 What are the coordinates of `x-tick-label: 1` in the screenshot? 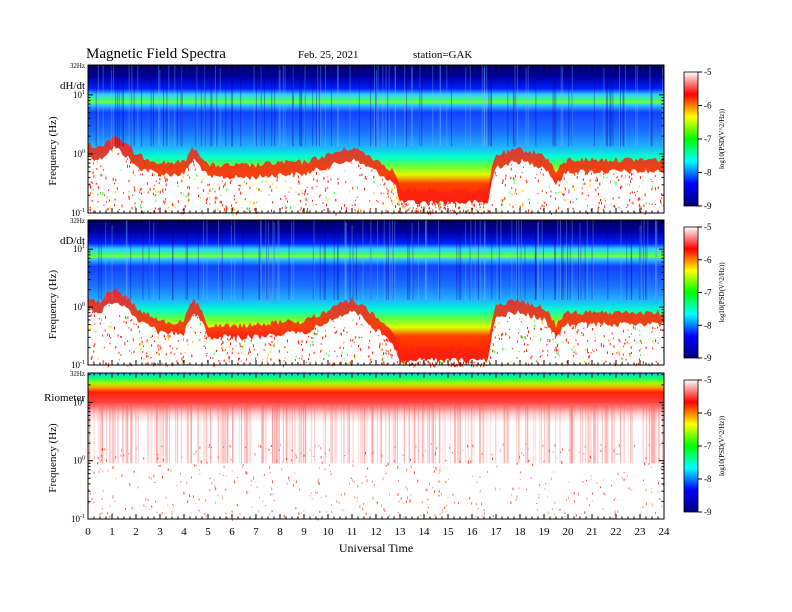 It's located at (112, 532).